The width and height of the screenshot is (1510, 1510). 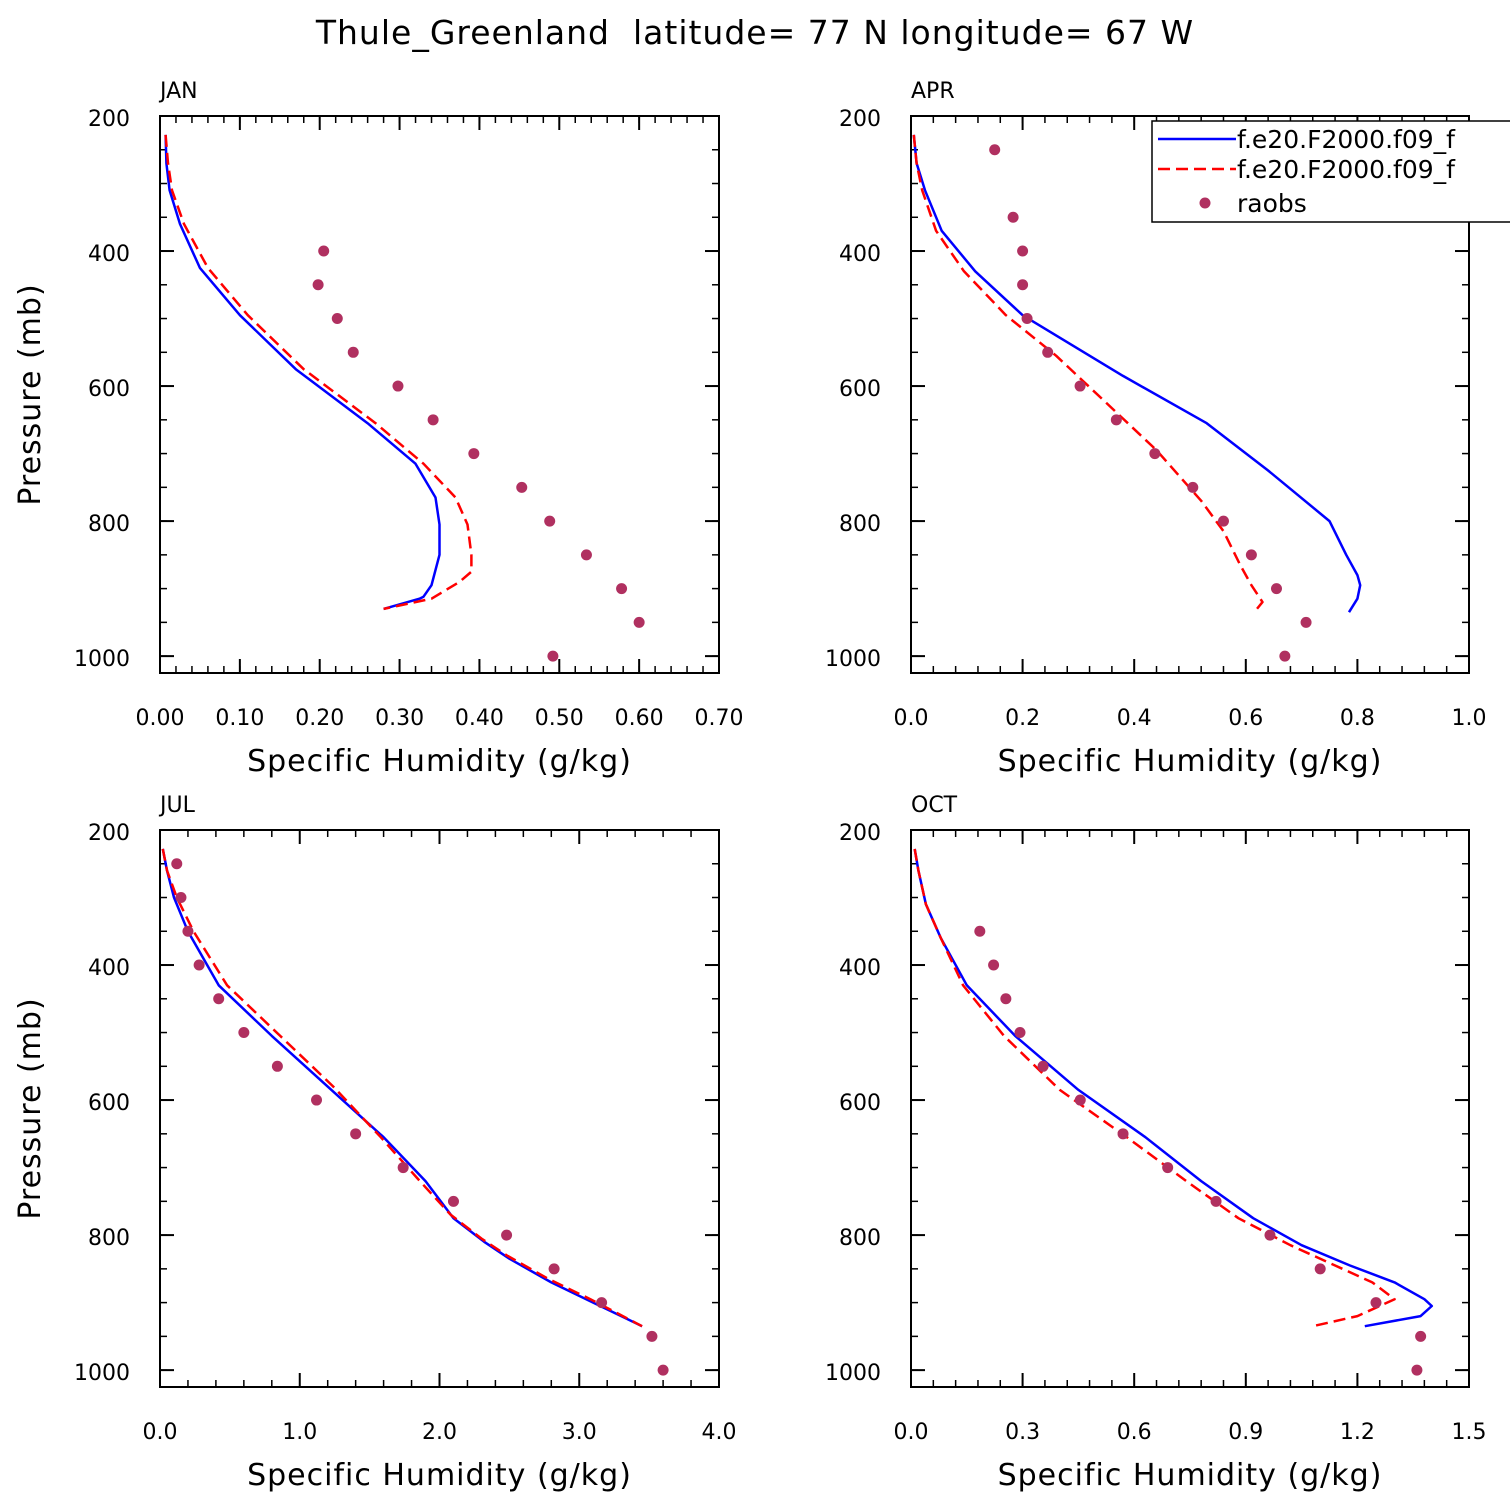 I want to click on x-tick-label: 4.0, so click(x=719, y=1432).